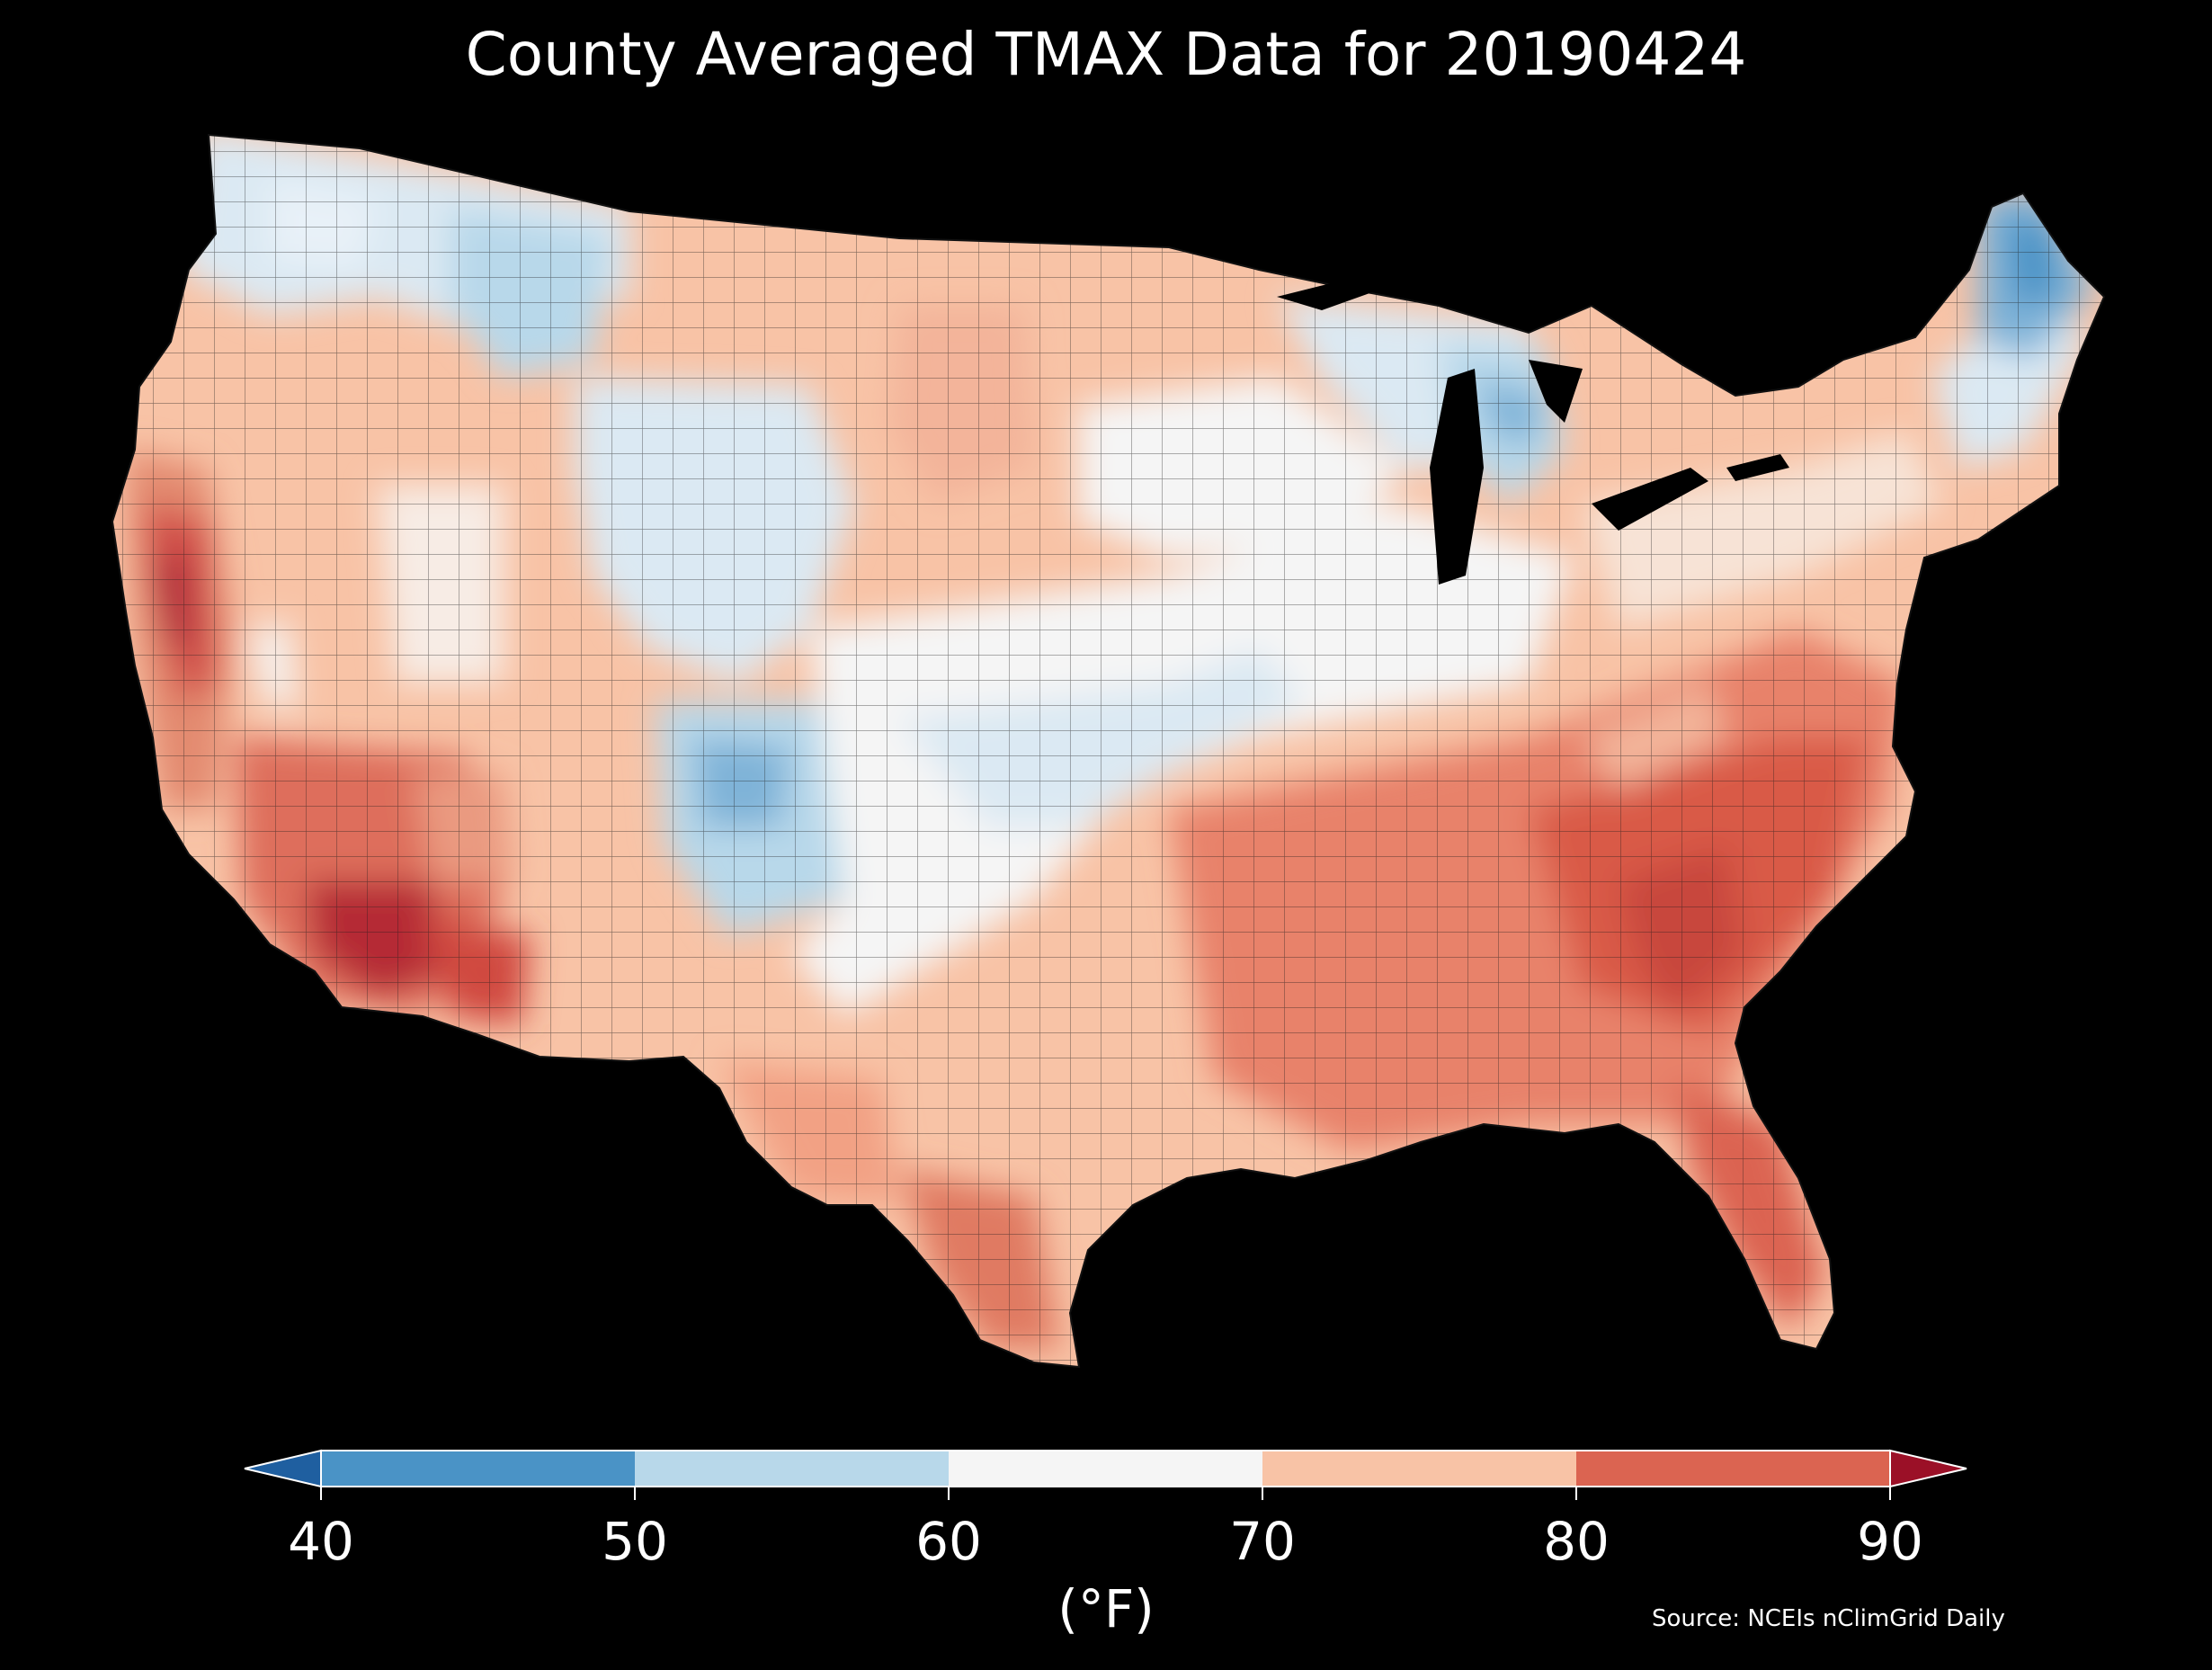 The image size is (2212, 1670). What do you see at coordinates (948, 1541) in the screenshot?
I see `colorbar-tick-label: 60` at bounding box center [948, 1541].